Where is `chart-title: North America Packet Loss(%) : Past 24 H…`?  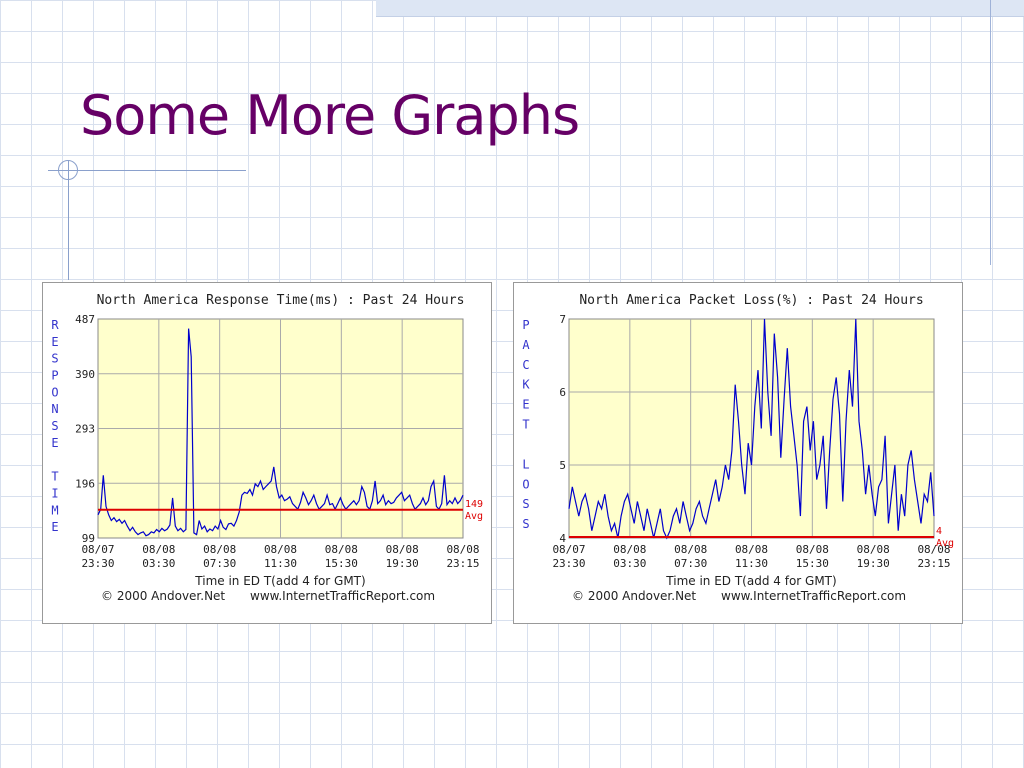
chart-title: North America Packet Loss(%) : Past 24 H… is located at coordinates (751, 300).